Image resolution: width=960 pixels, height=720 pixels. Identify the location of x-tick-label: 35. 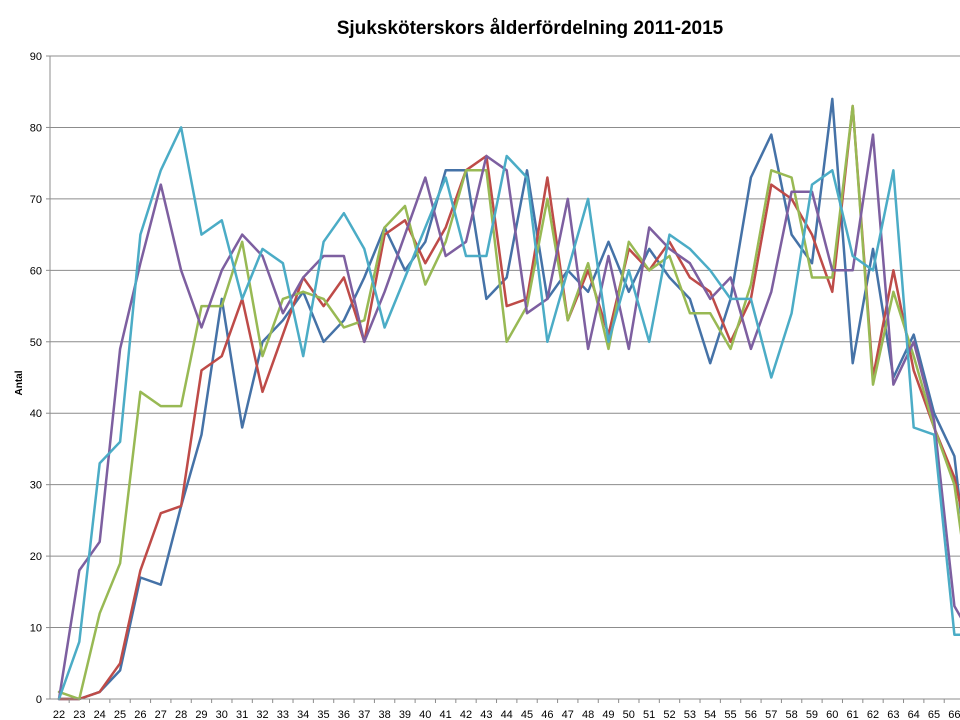
(323, 714).